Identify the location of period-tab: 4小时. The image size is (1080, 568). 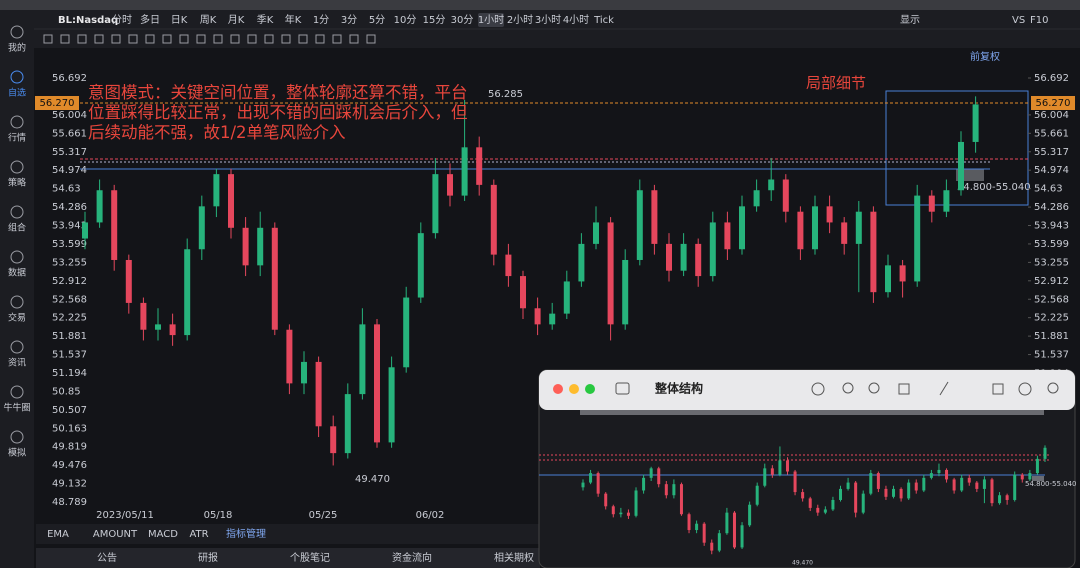
(576, 20).